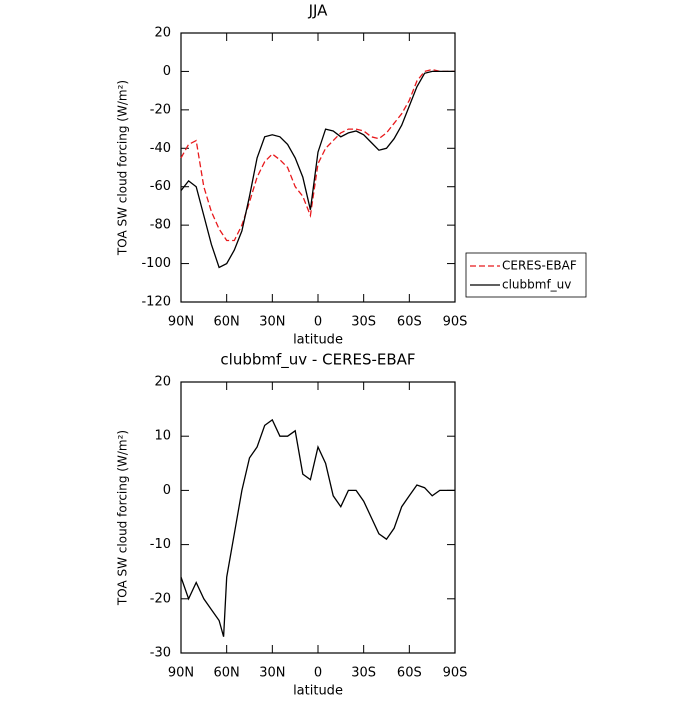  I want to click on y-tick-label: -60, so click(160, 186).